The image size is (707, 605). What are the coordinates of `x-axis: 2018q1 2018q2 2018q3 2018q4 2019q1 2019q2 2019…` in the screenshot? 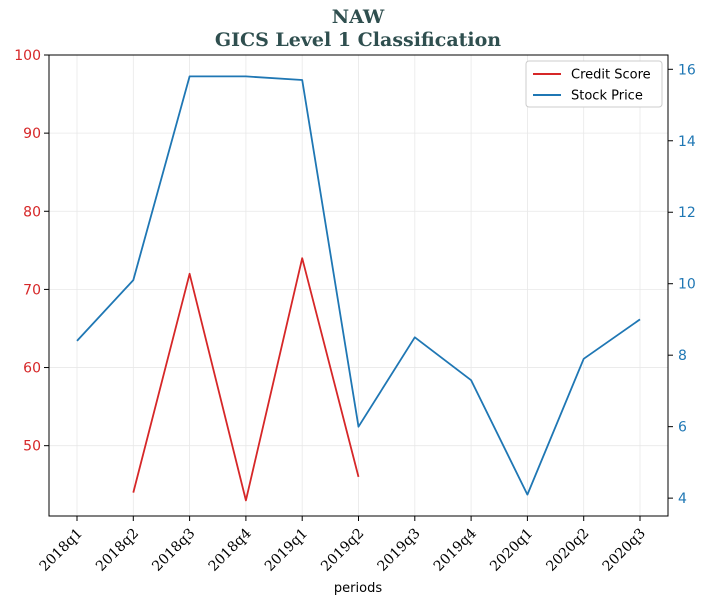 It's located at (343, 545).